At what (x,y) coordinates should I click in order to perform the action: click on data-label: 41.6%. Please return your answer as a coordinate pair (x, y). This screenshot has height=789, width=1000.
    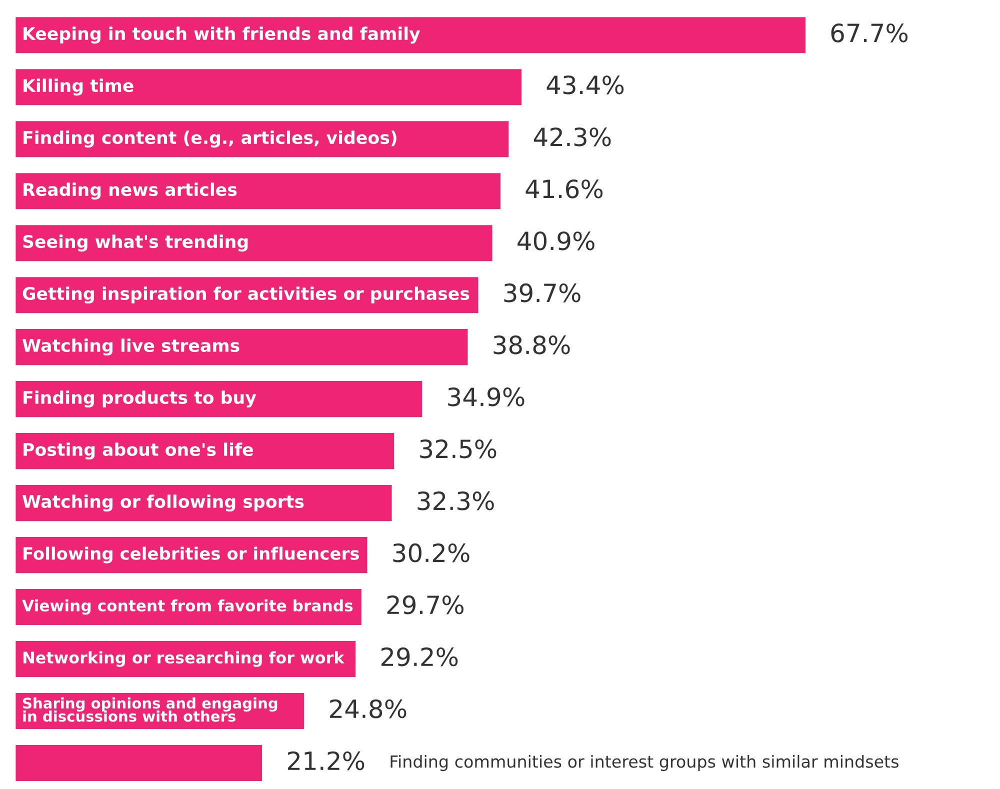
    Looking at the image, I should click on (564, 188).